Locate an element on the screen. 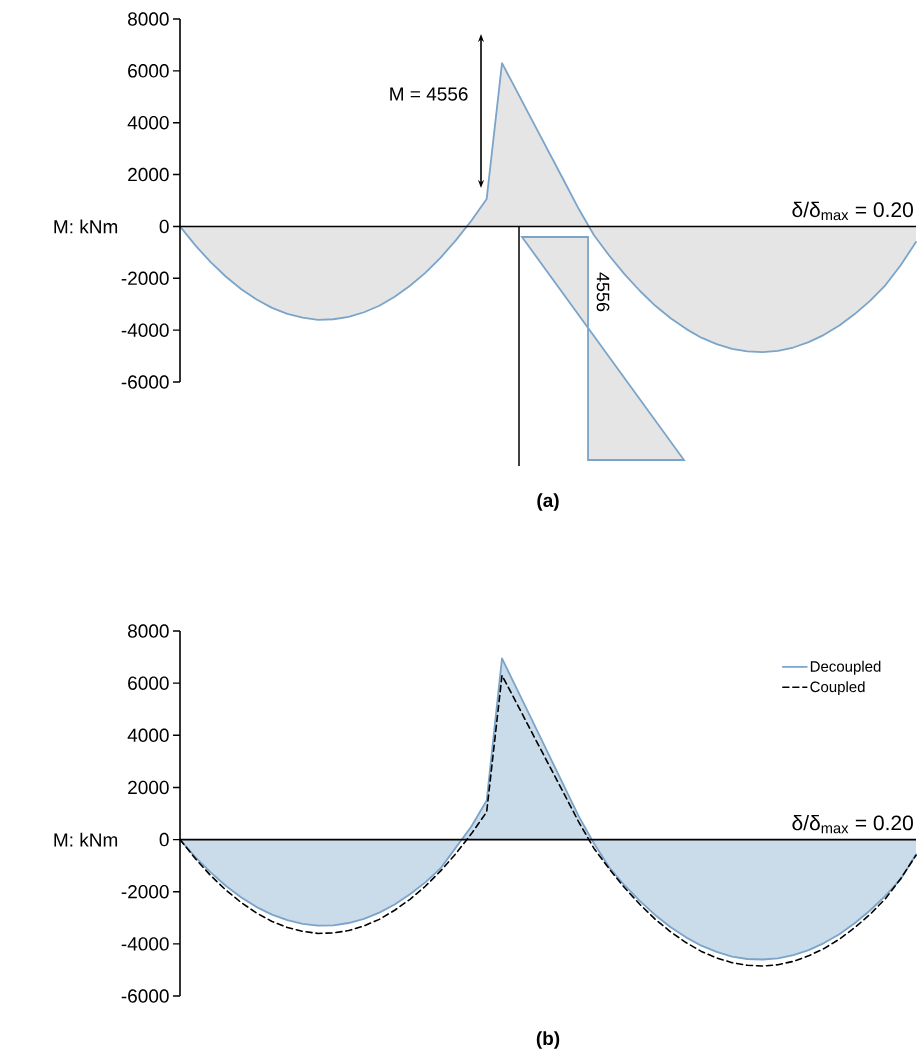 Image resolution: width=924 pixels, height=1059 pixels. legend-label: Decoupled is located at coordinates (845, 667).